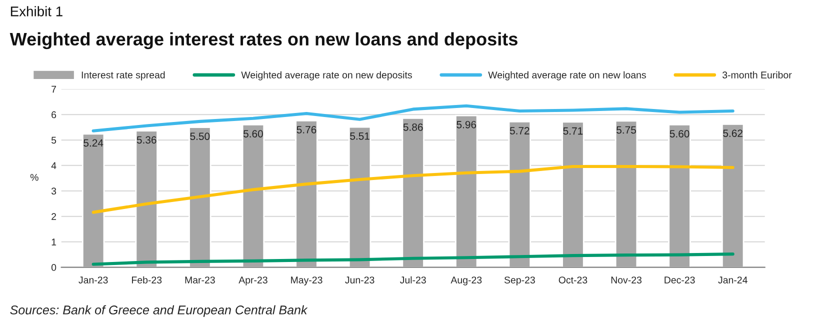  I want to click on x-tick-label: Jan-24, so click(733, 280).